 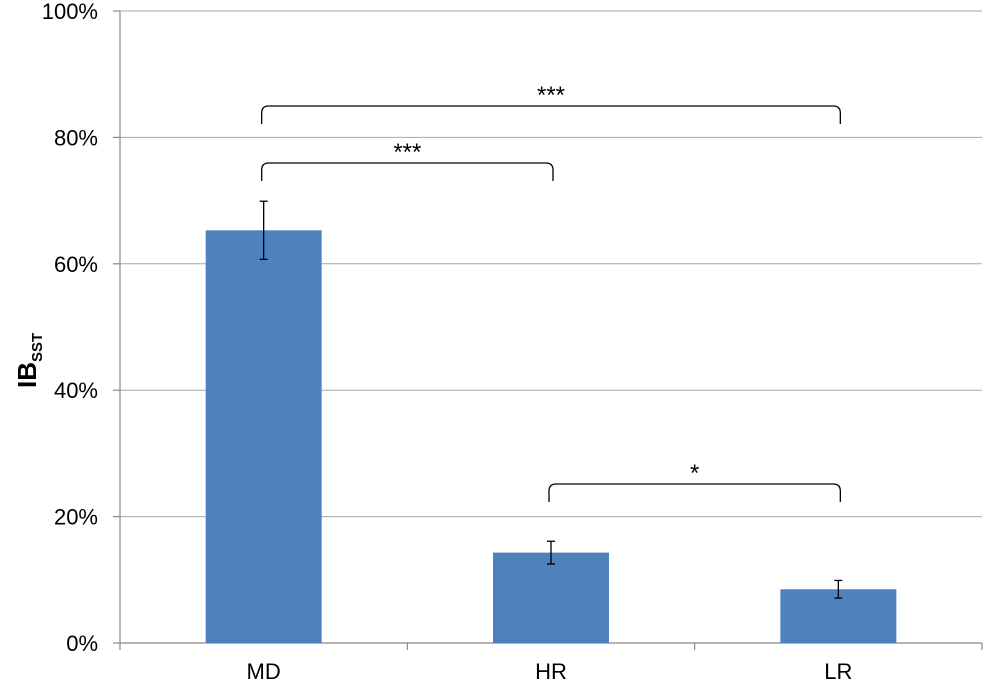 I want to click on x-tick-label-hr: HR, so click(x=551, y=671).